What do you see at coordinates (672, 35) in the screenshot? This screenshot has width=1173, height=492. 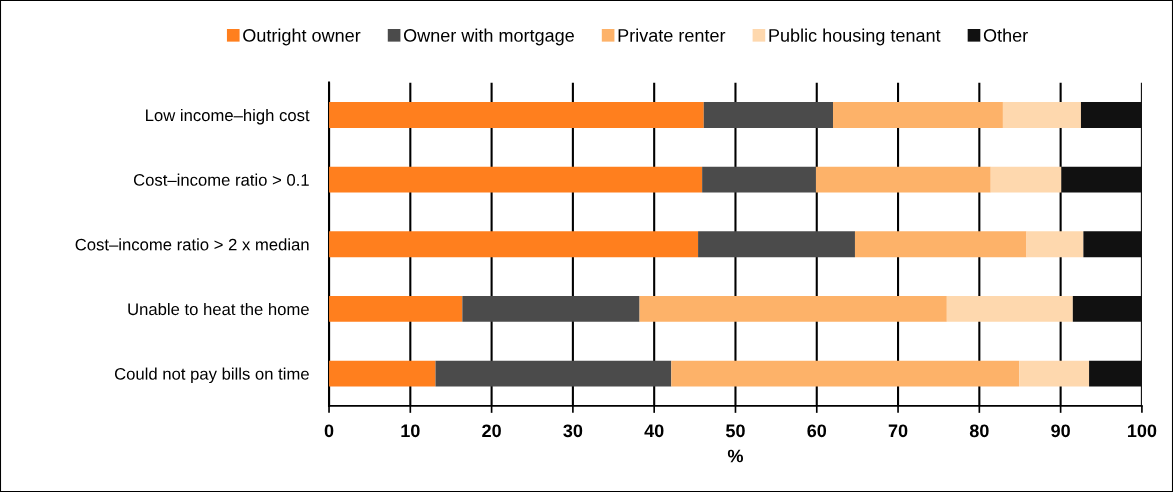 I see `legend-label: Private renter` at bounding box center [672, 35].